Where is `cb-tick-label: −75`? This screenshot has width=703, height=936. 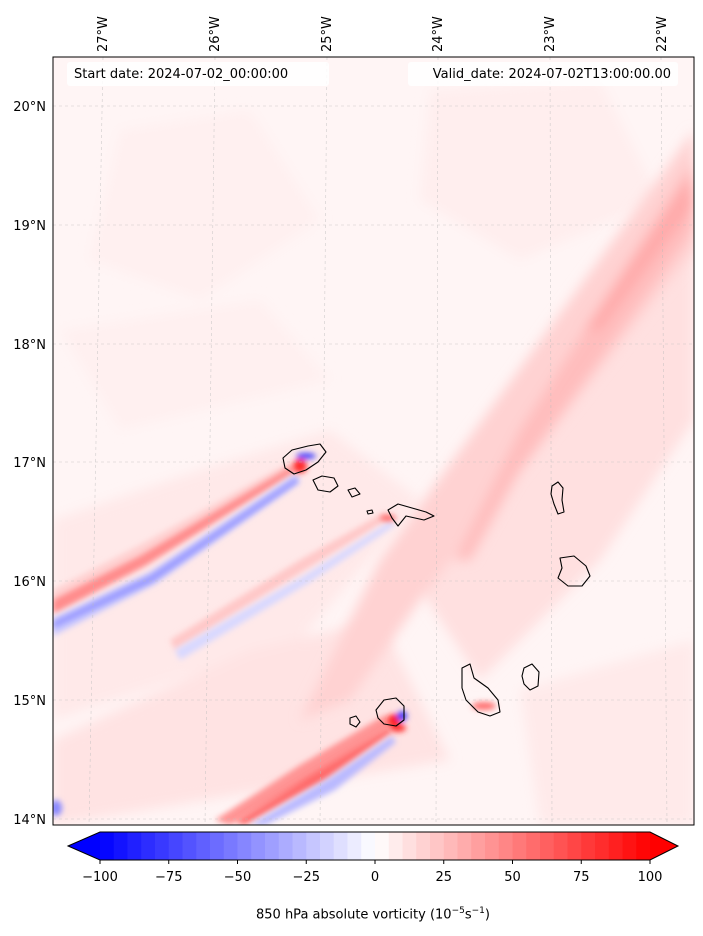
cb-tick-label: −75 is located at coordinates (169, 877).